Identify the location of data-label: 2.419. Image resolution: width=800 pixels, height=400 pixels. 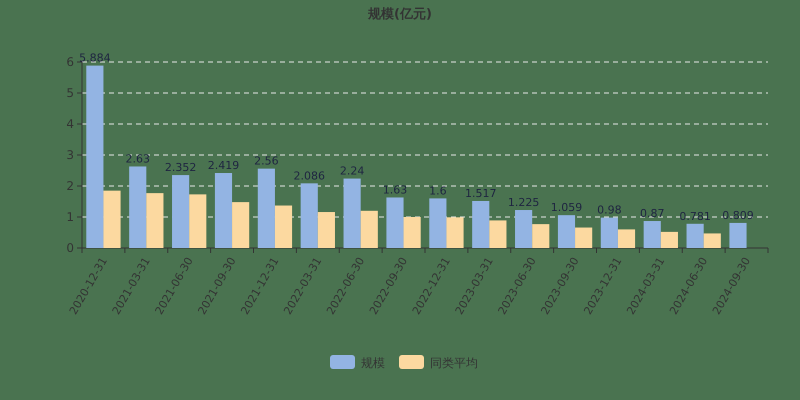
(224, 165).